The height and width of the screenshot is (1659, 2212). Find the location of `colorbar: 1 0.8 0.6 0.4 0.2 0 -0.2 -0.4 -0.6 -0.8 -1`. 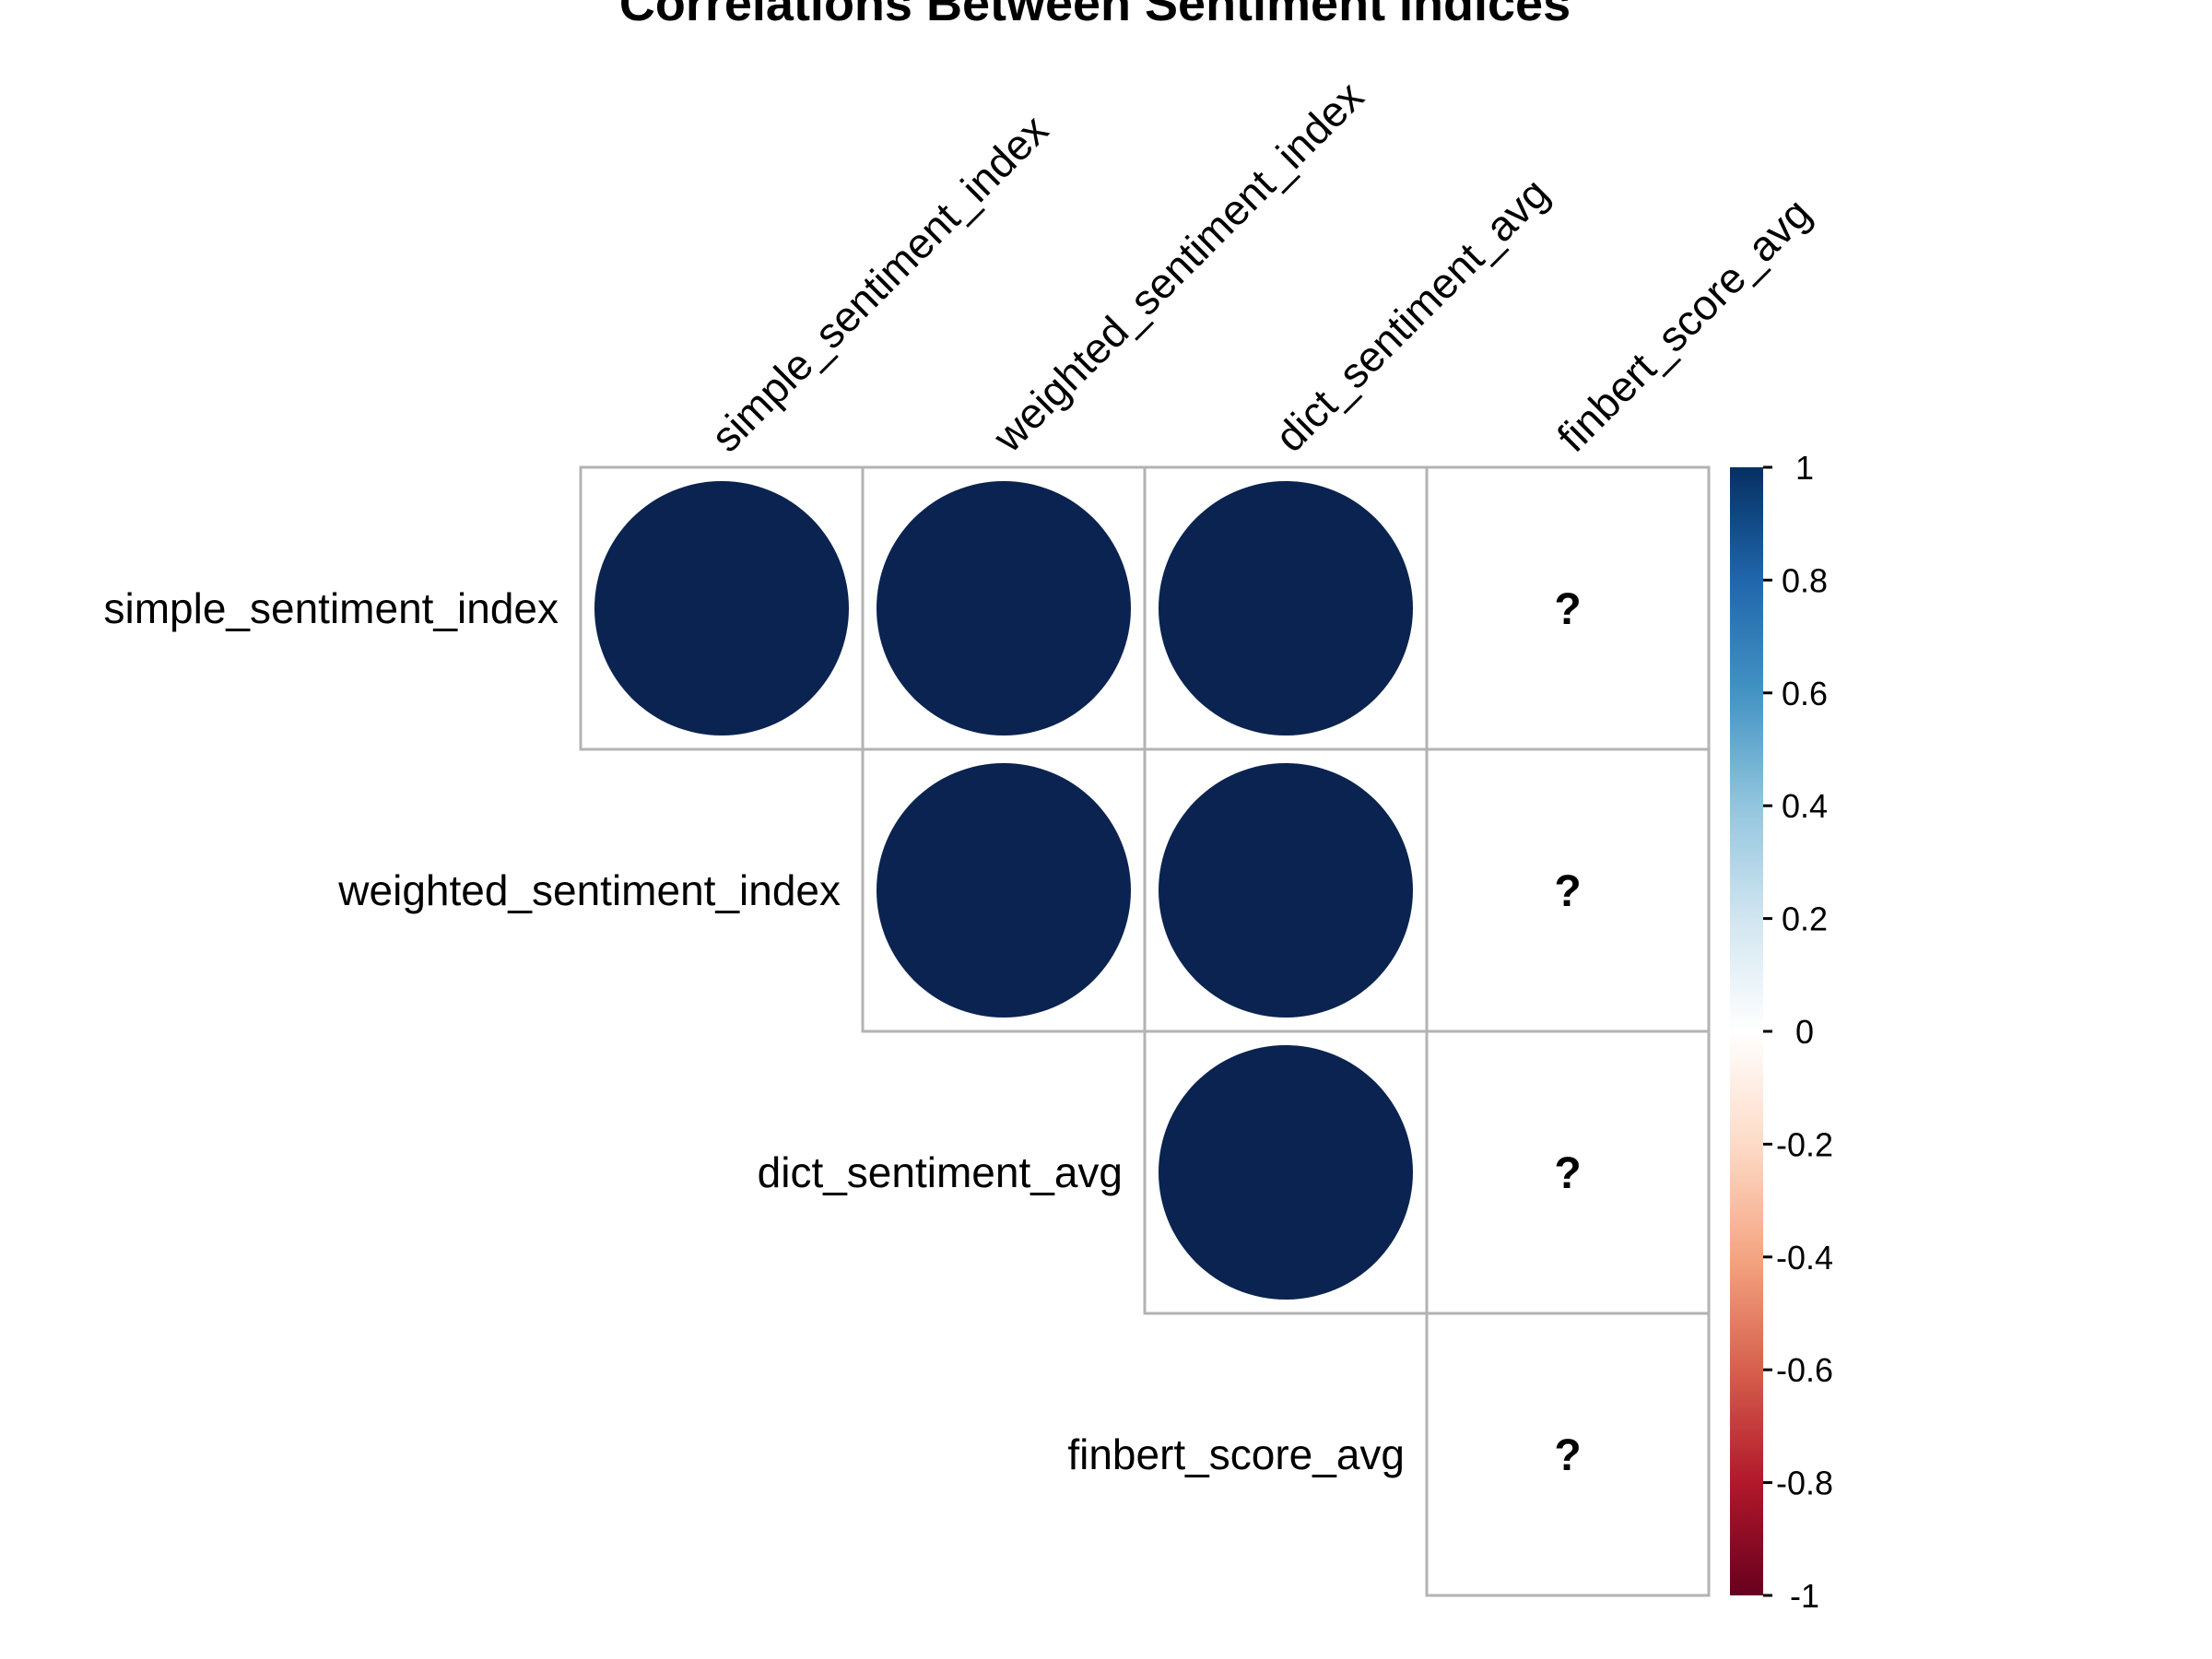

colorbar: 1 0.8 0.6 0.4 0.2 0 -0.2 -0.4 -0.6 -0.8 -1 is located at coordinates (1781, 1032).